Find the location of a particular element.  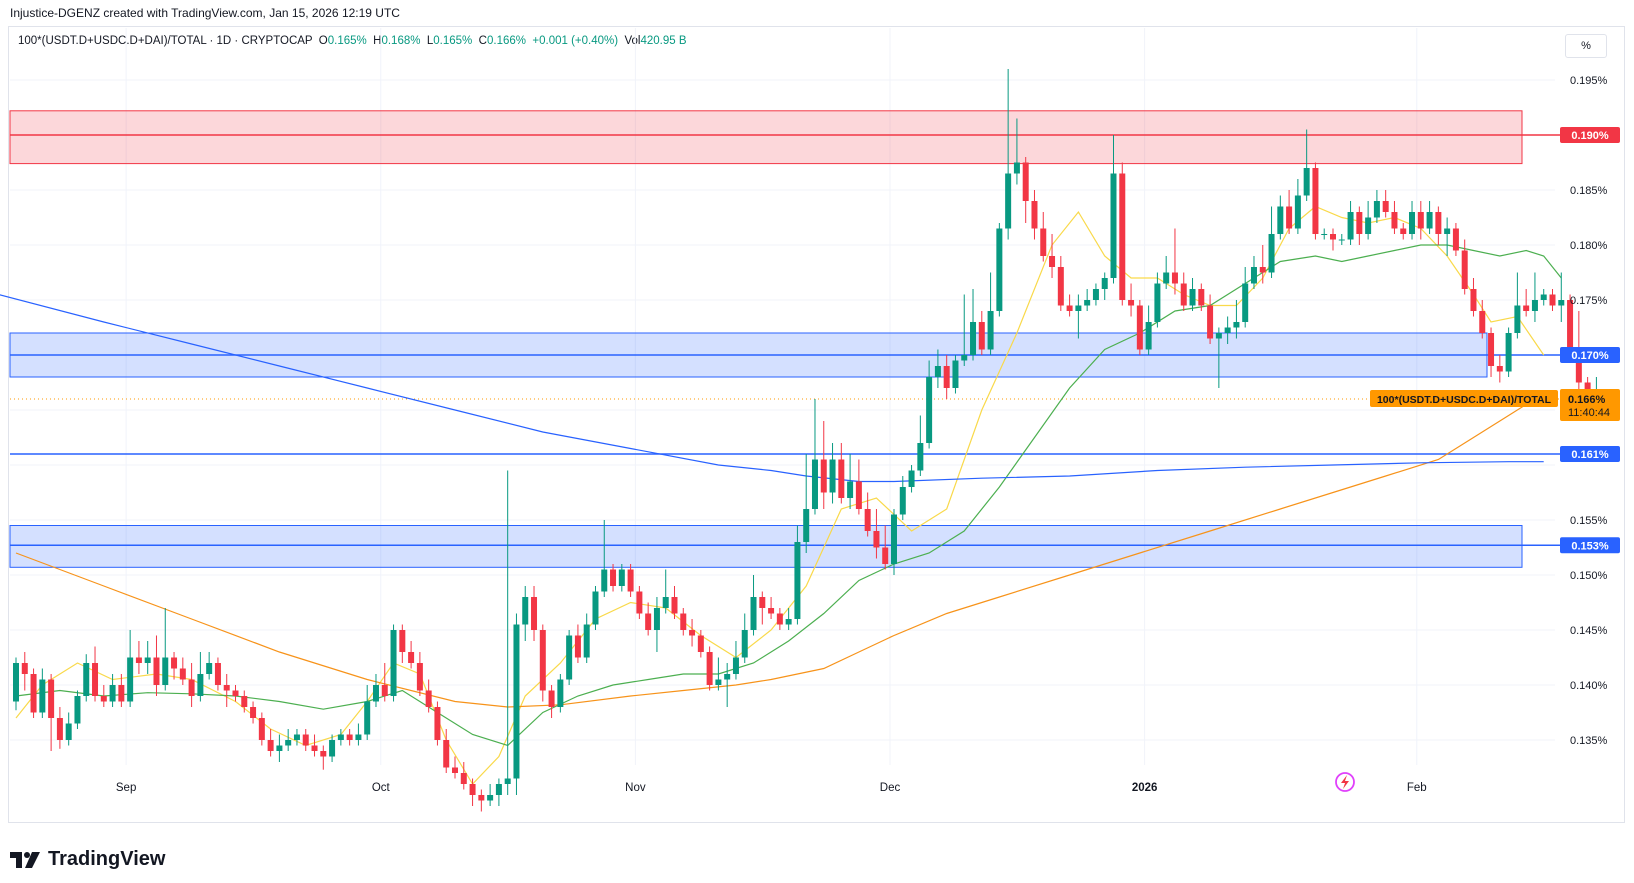

open-value: 0.165% is located at coordinates (347, 41).